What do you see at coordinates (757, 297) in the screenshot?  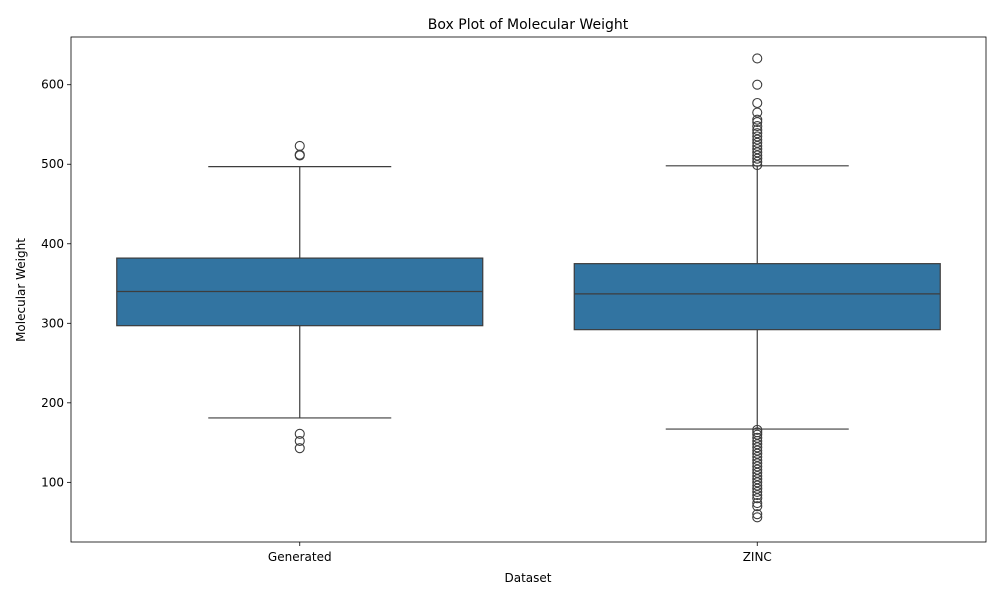 I see `iqr-box` at bounding box center [757, 297].